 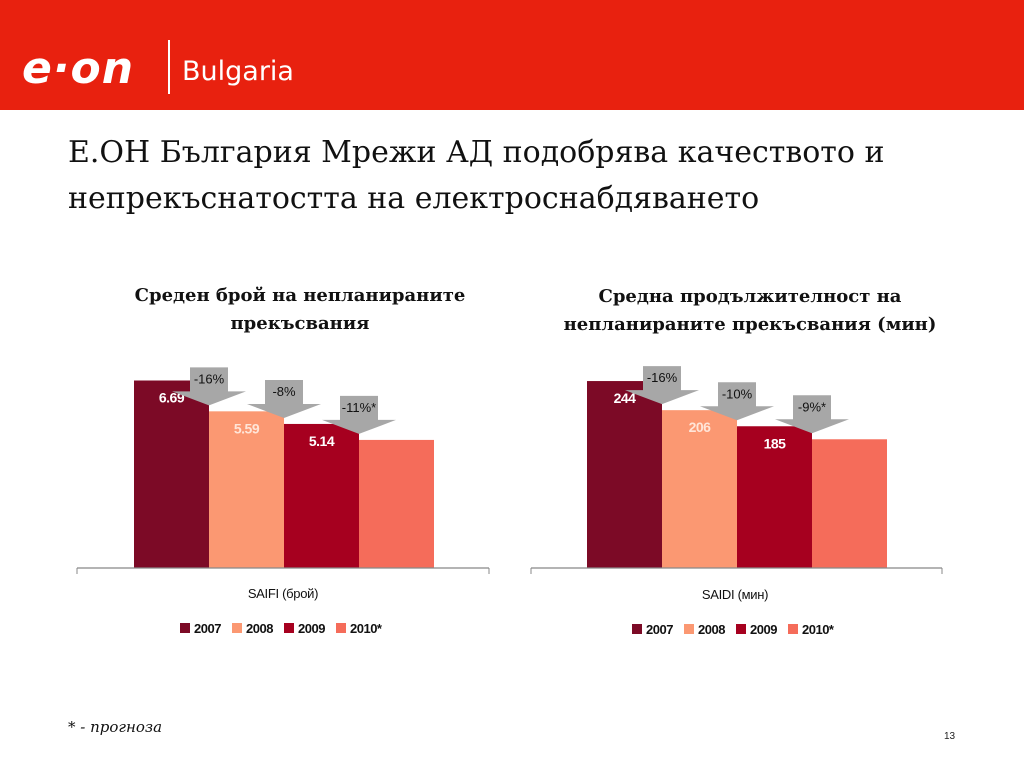 What do you see at coordinates (735, 594) in the screenshot?
I see `chart2-x-label: SAIDI (мин)` at bounding box center [735, 594].